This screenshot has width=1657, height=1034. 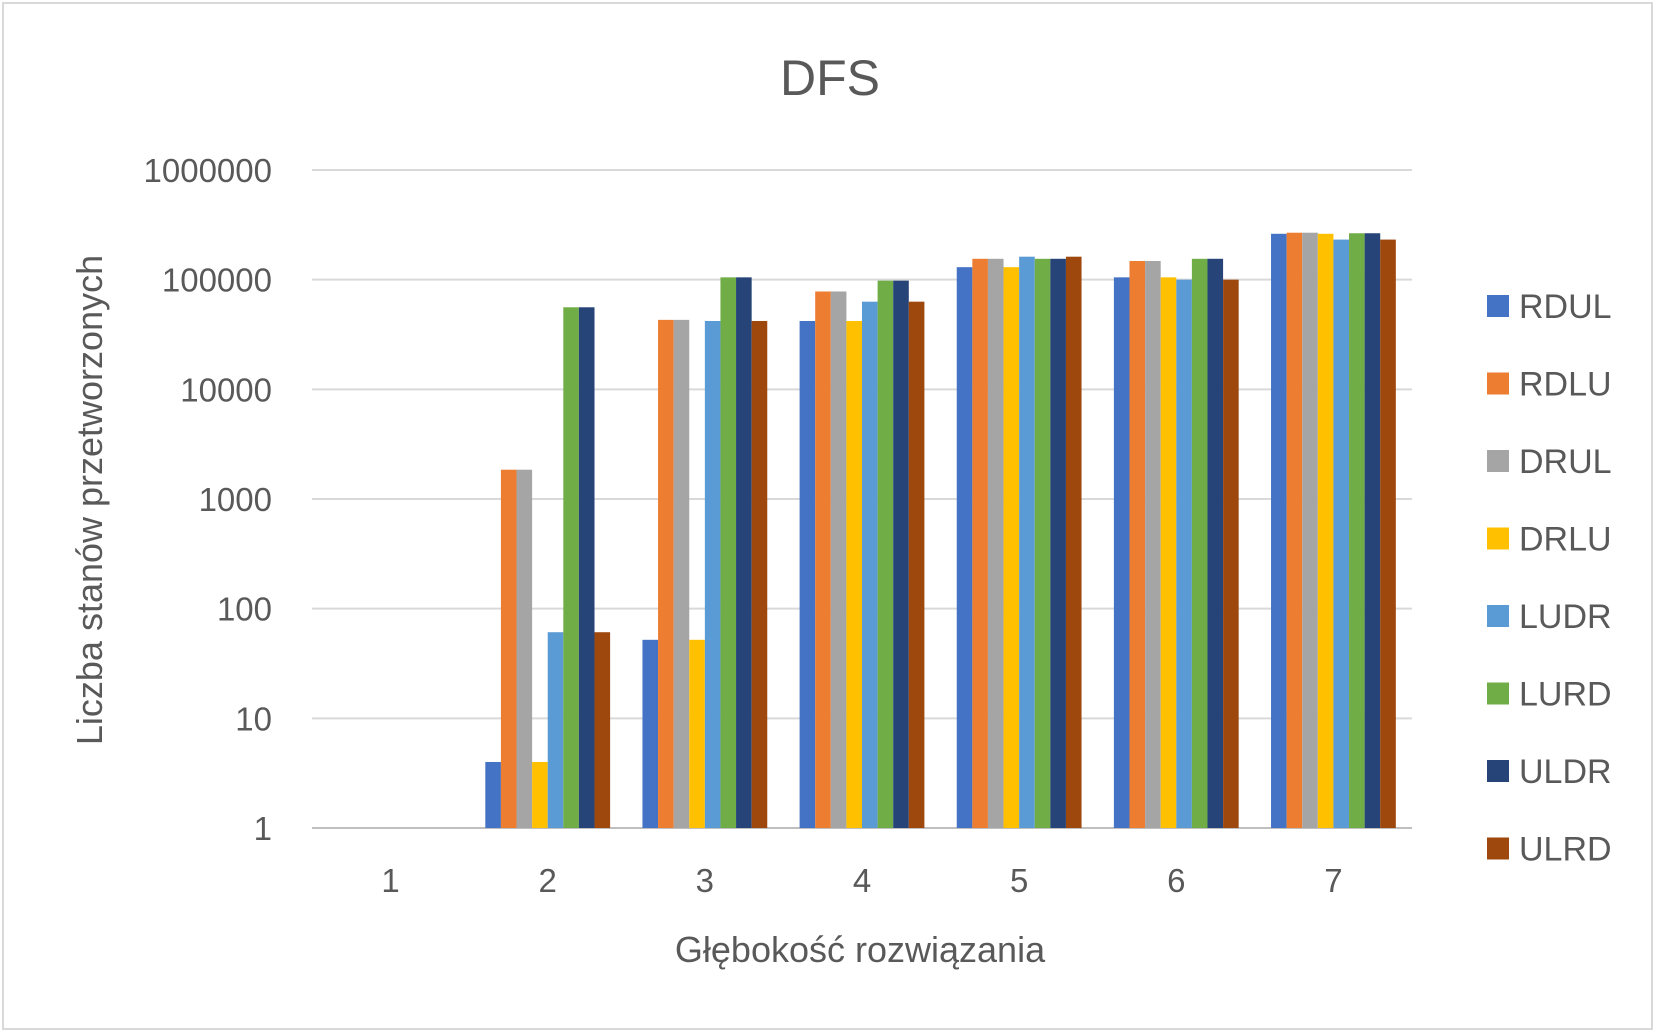 I want to click on x-tick-label: 4, so click(x=862, y=880).